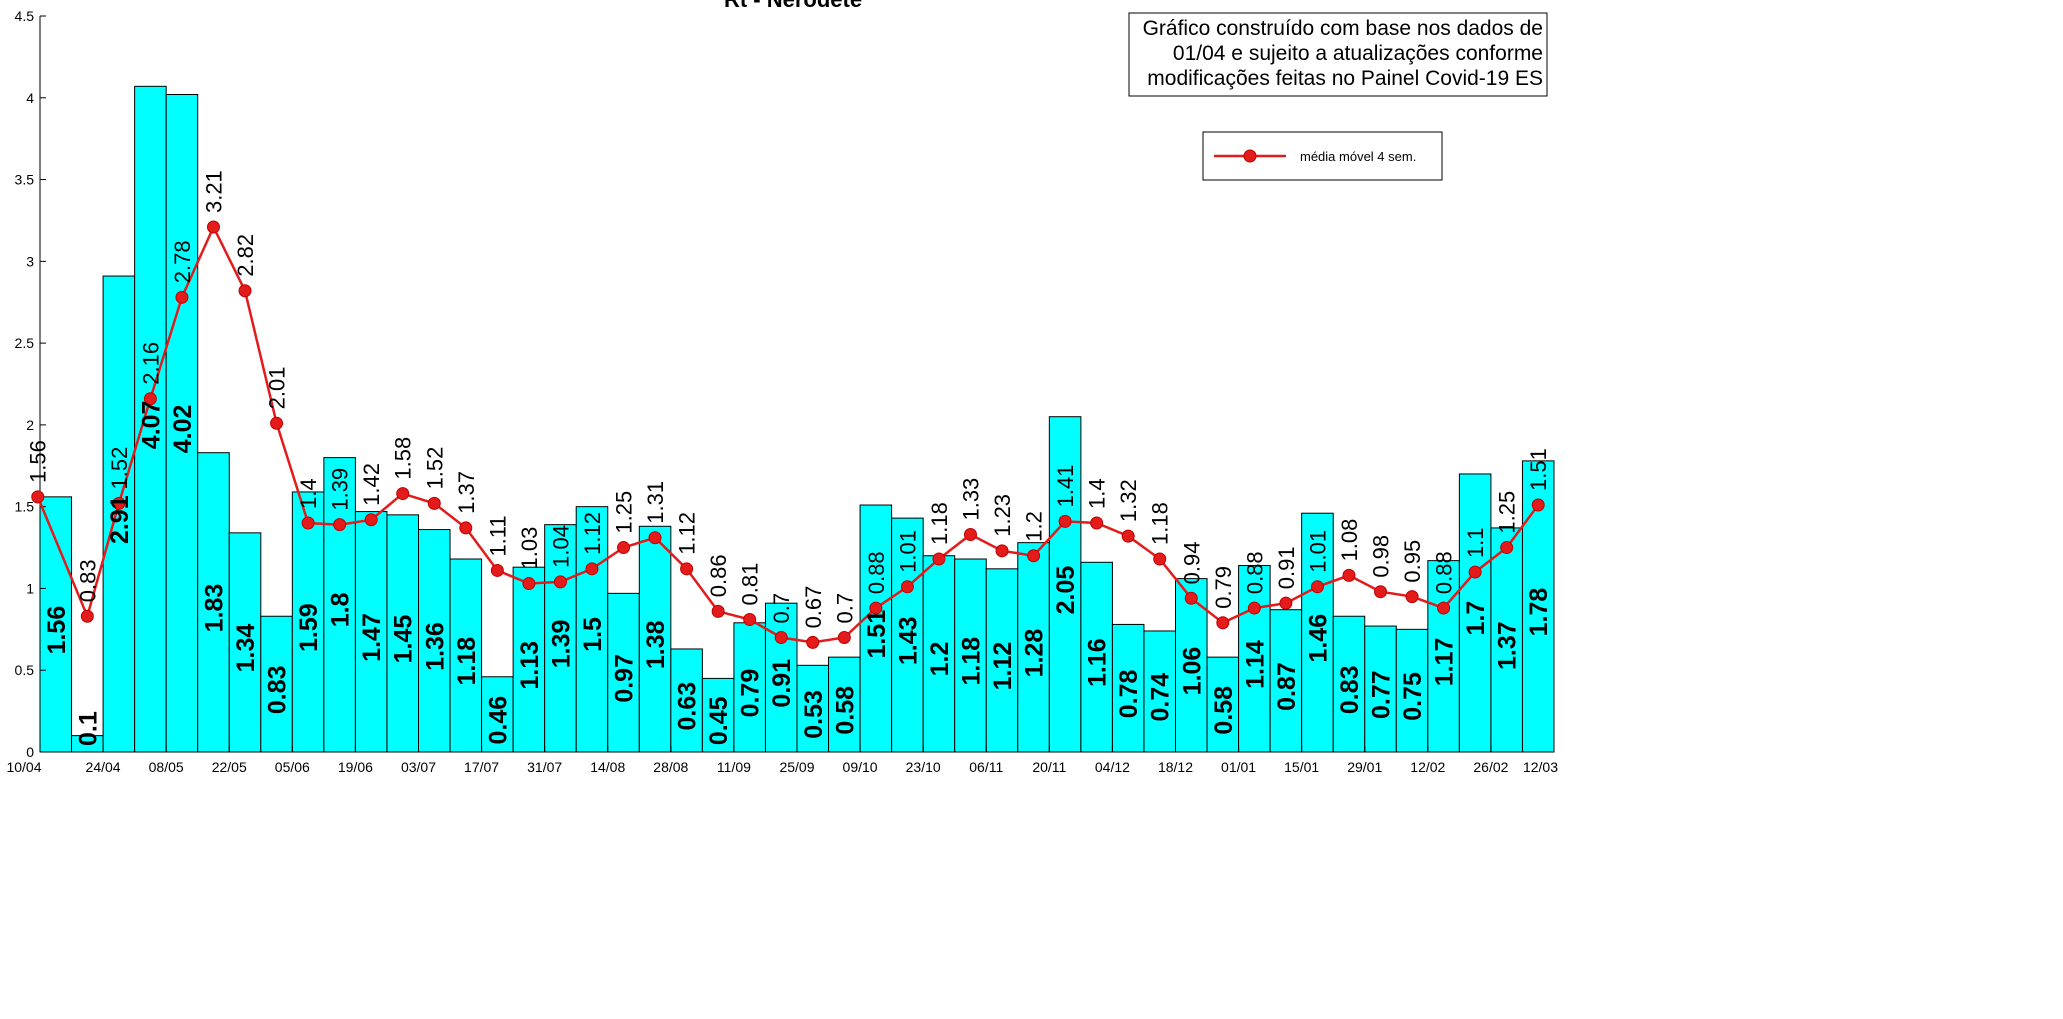  What do you see at coordinates (1098, 662) in the screenshot?
I see `bar-label-33: 1.16` at bounding box center [1098, 662].